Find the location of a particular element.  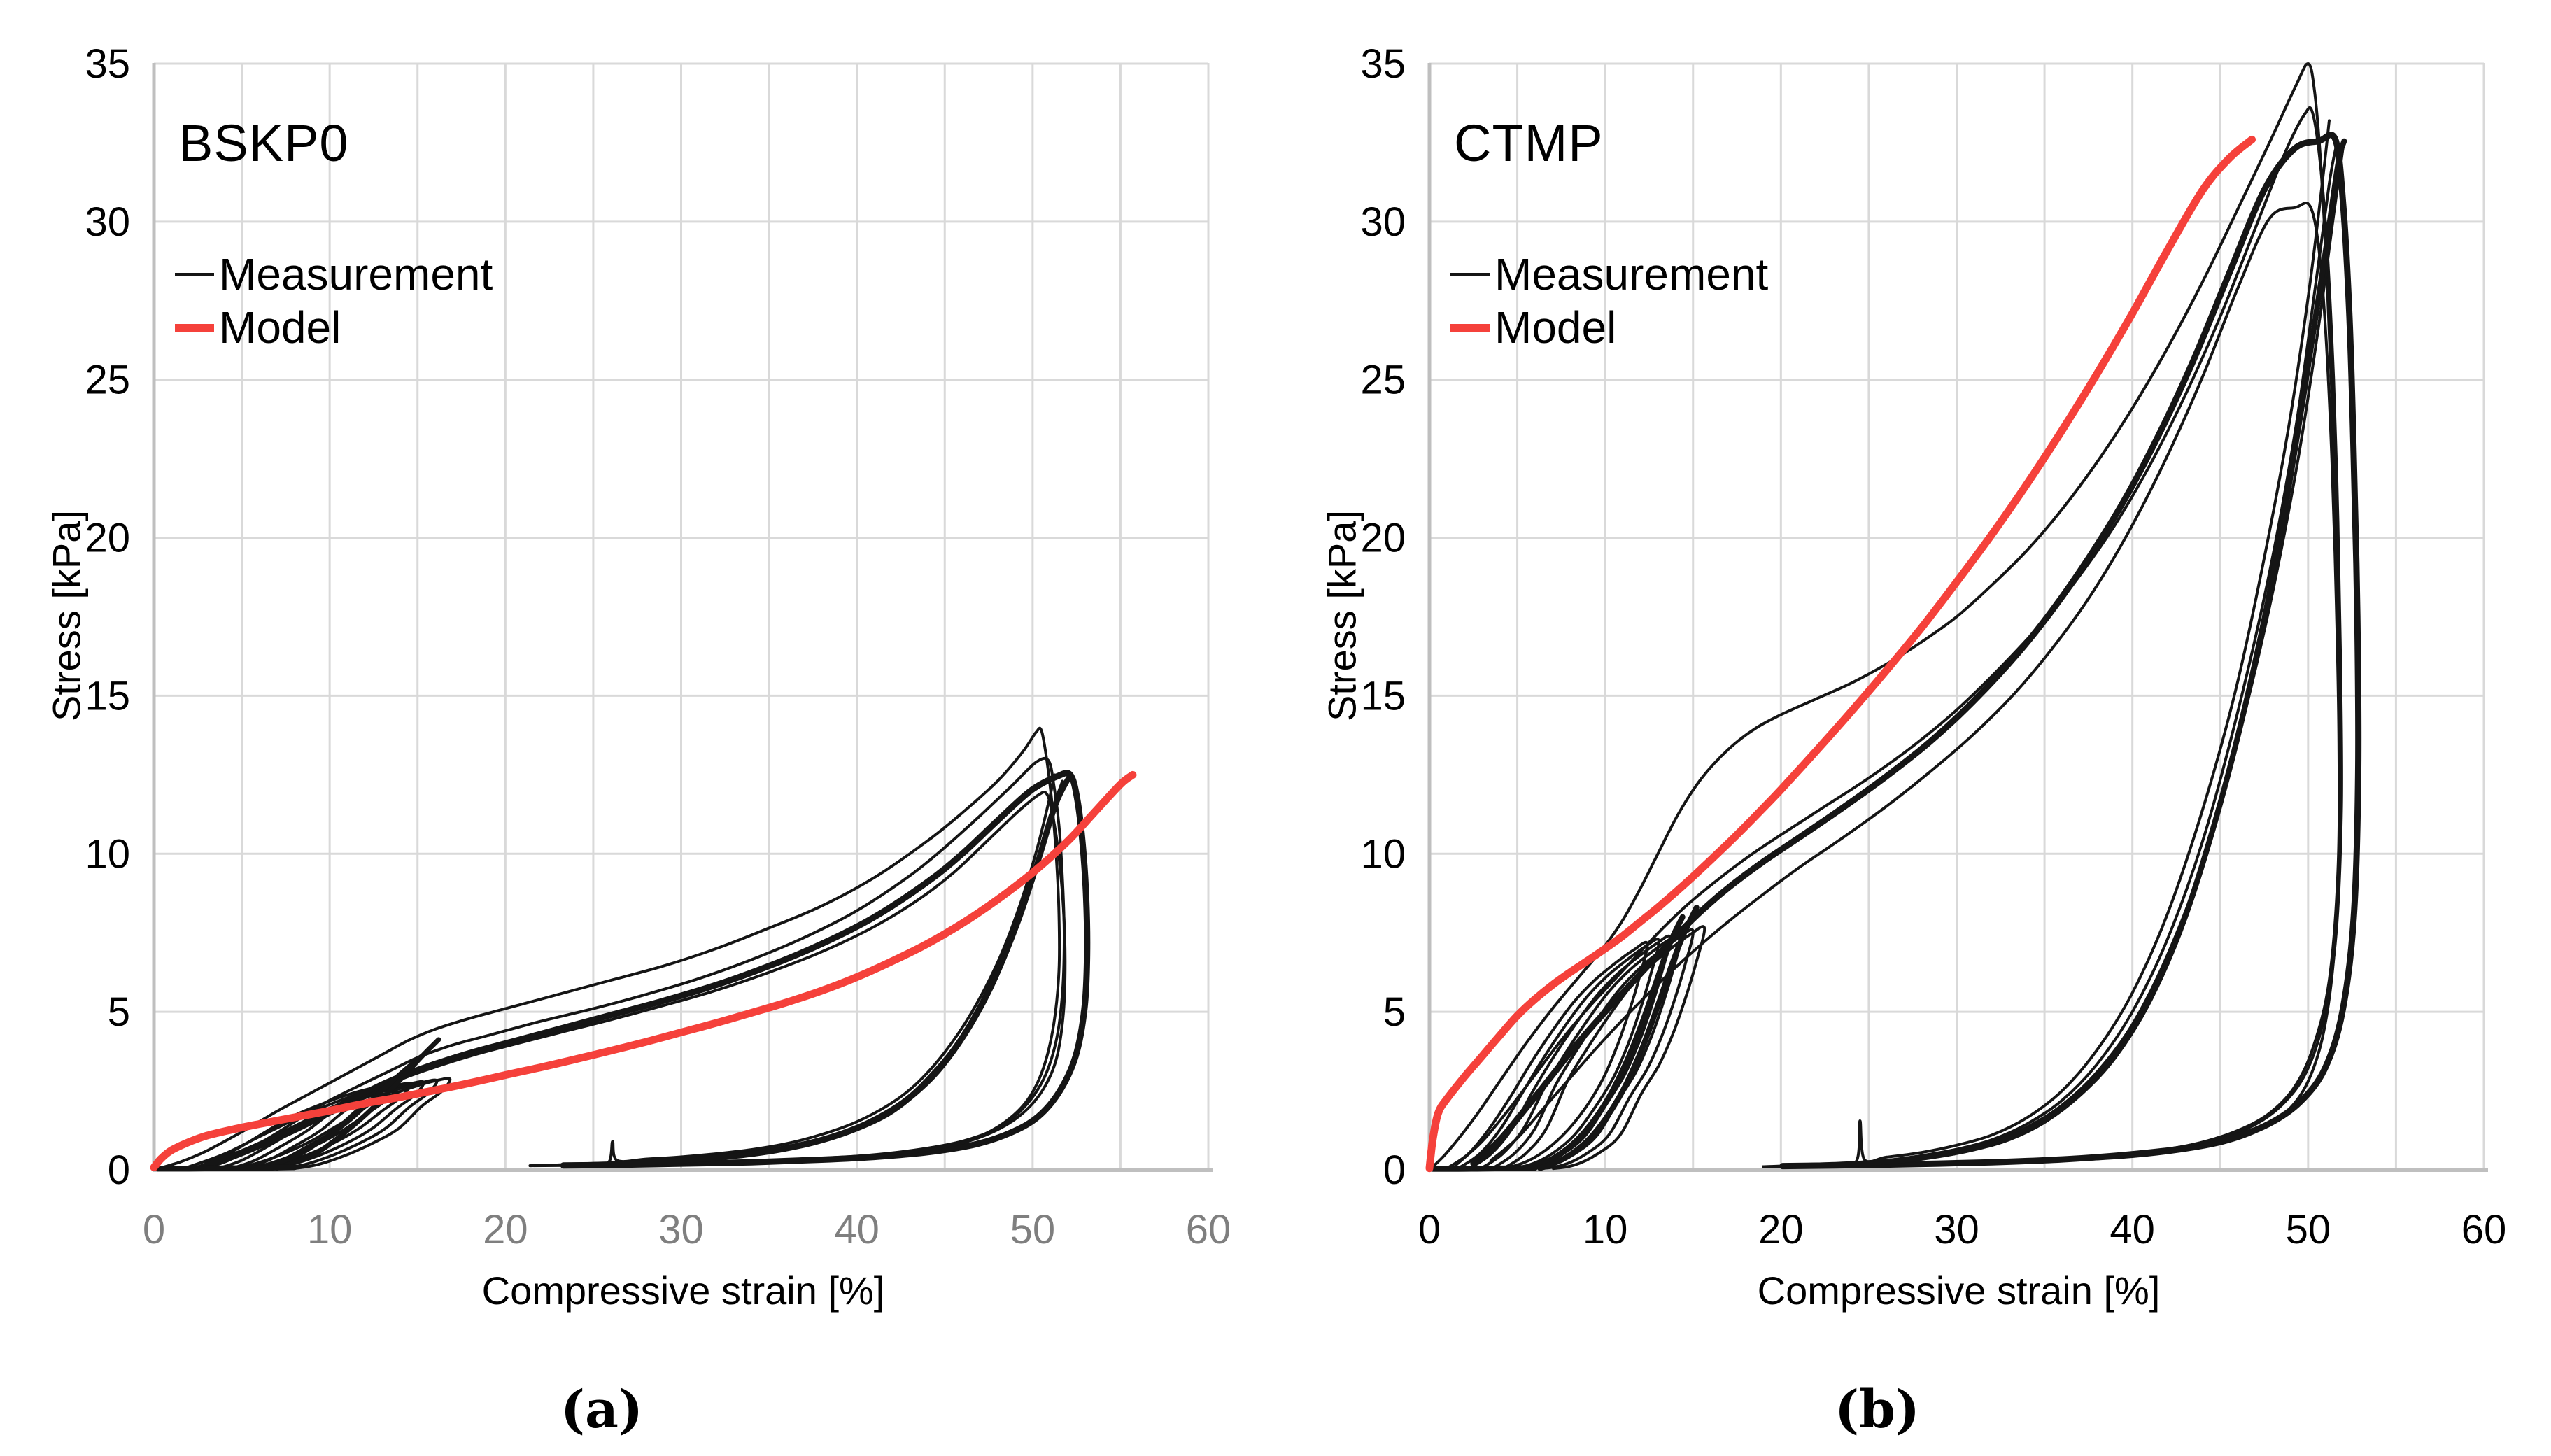

legend-a: Measurement Model is located at coordinates (334, 303).